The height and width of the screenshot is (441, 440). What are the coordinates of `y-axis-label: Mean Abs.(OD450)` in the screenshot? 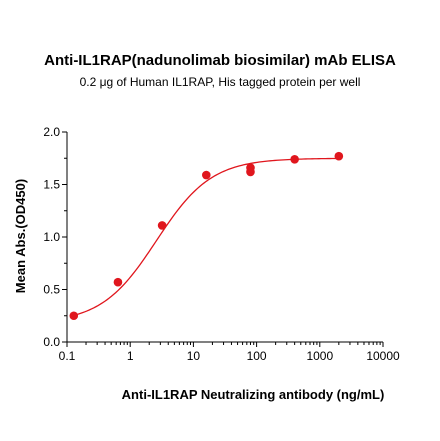 It's located at (20, 236).